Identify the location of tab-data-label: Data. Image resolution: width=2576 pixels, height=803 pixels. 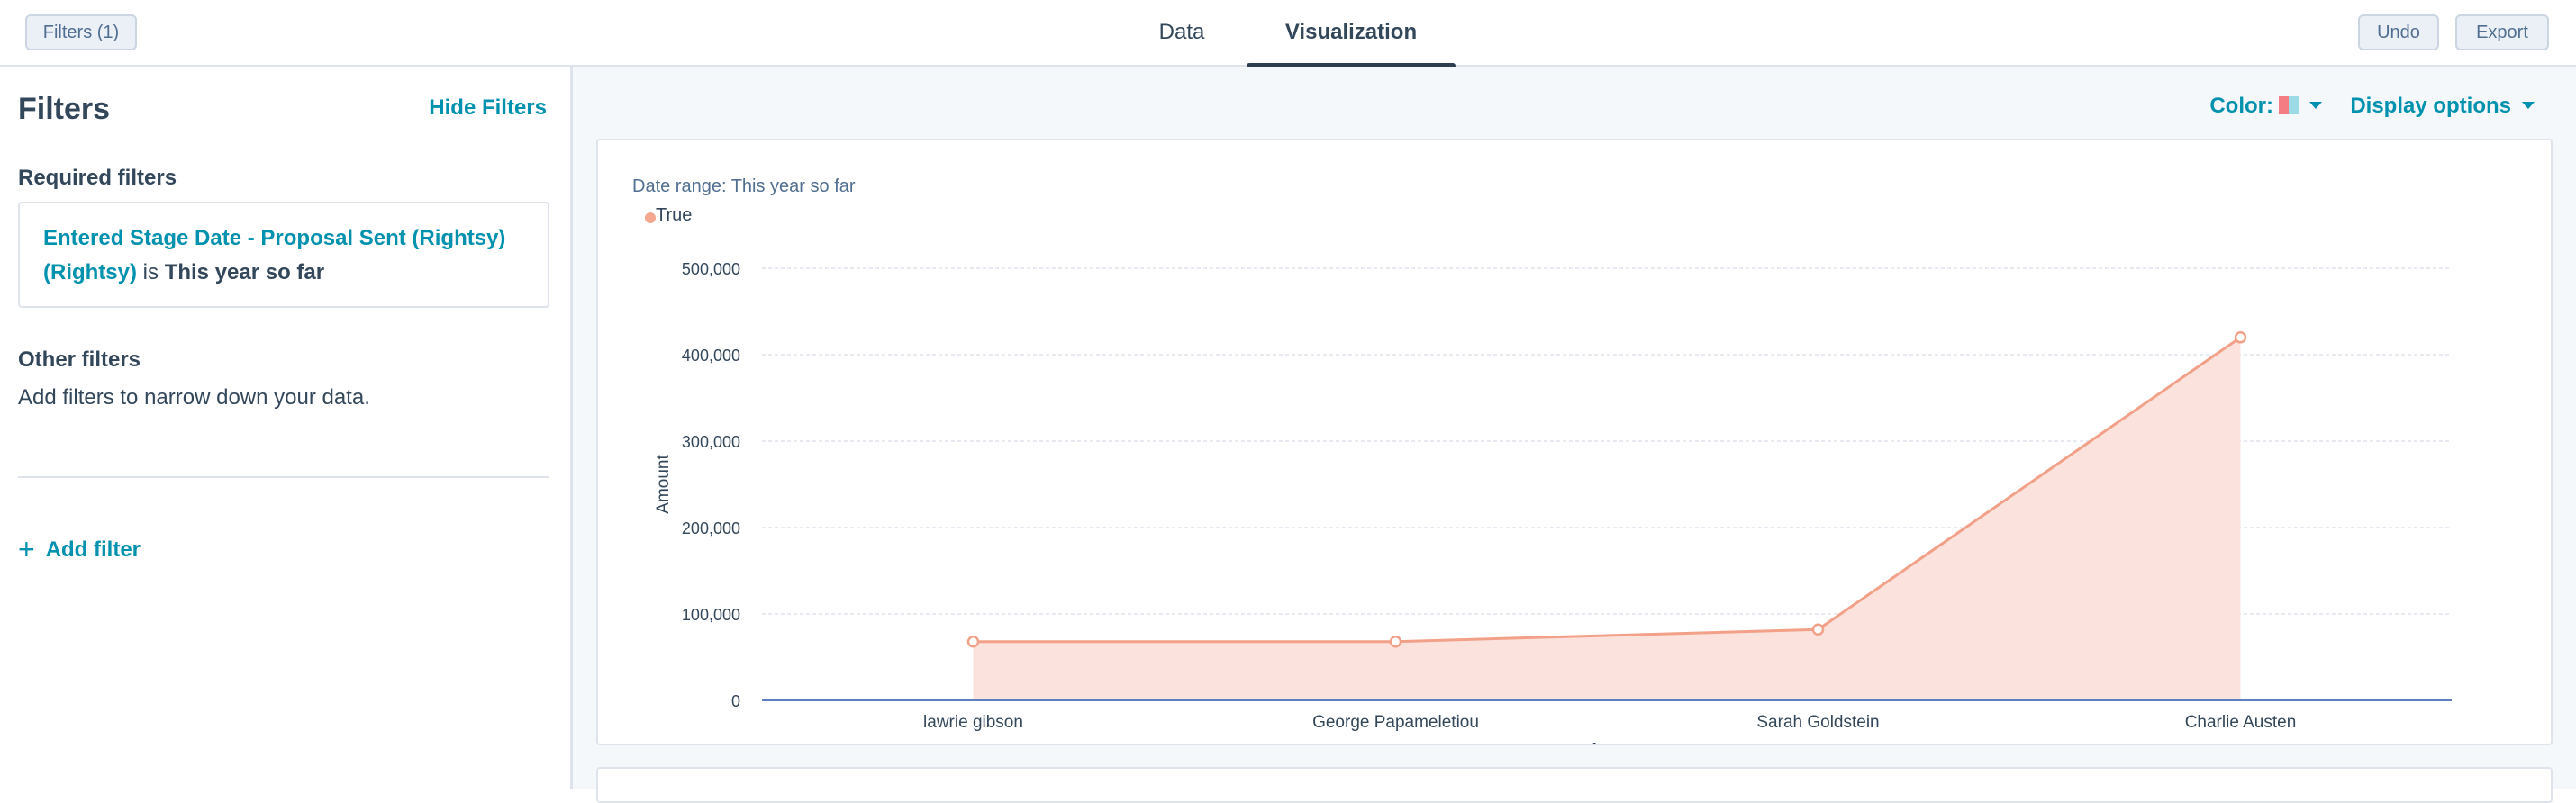
(1181, 32).